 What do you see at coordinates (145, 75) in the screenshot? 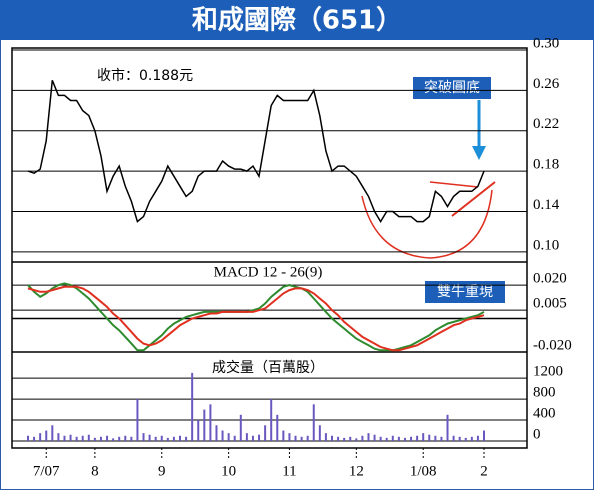
I see `close-annotation: 收市：0.188元` at bounding box center [145, 75].